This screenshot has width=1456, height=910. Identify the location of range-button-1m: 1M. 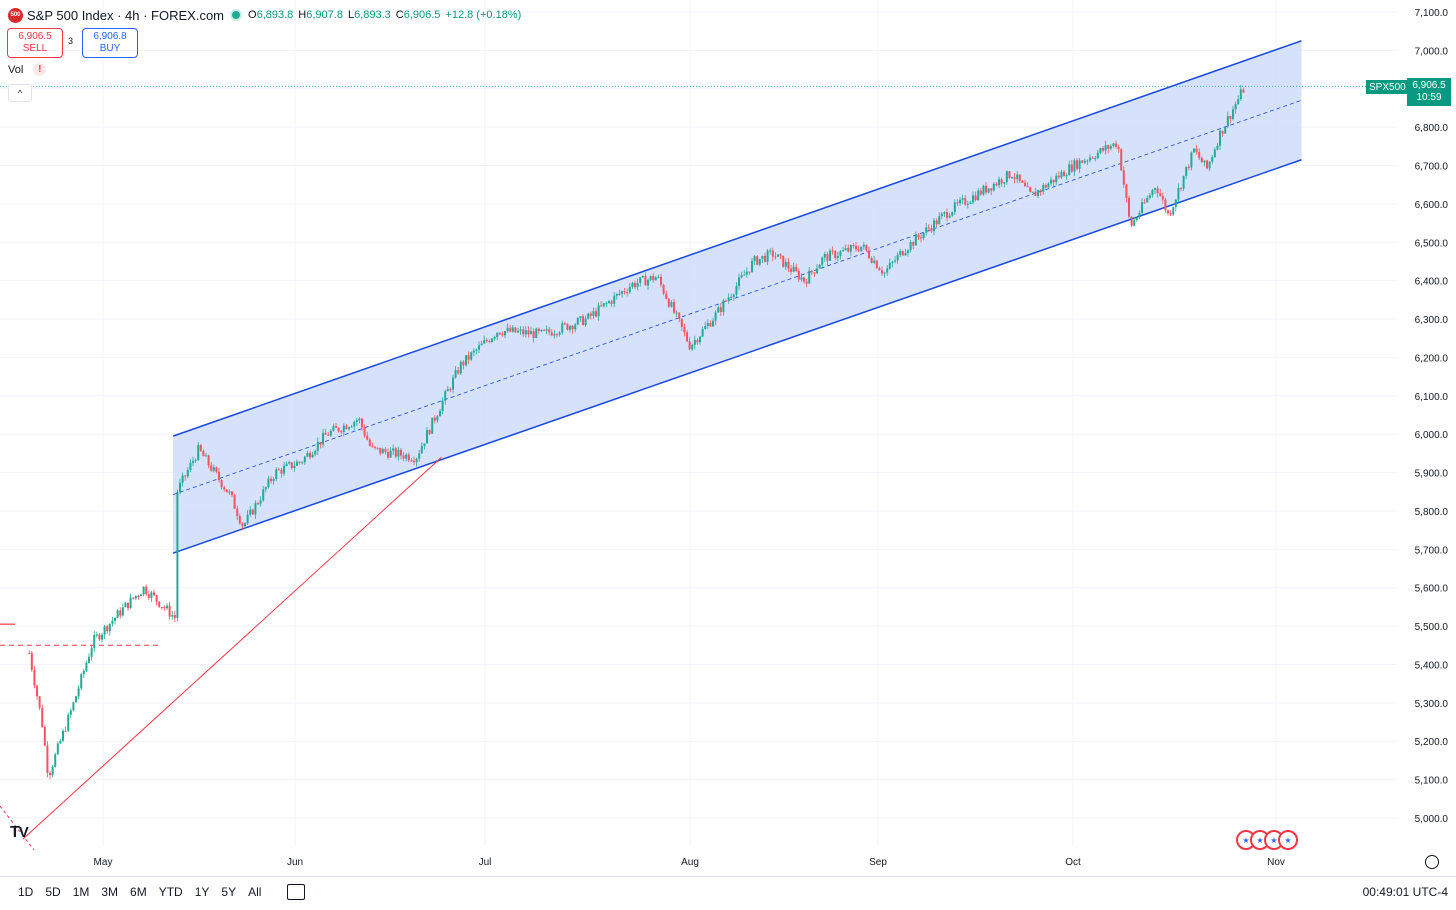
(81, 892).